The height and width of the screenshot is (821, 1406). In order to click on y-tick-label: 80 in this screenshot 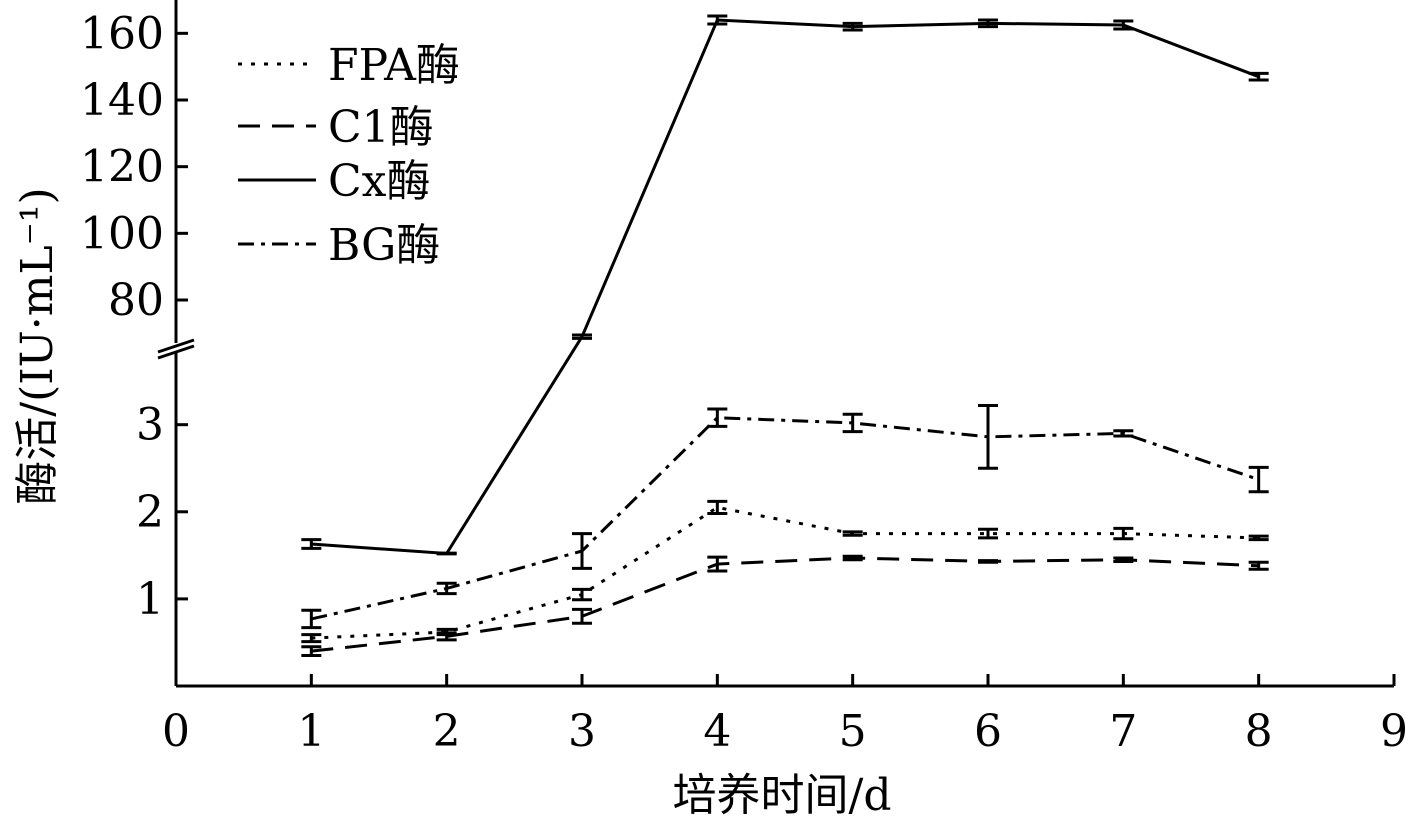, I will do `click(136, 300)`.